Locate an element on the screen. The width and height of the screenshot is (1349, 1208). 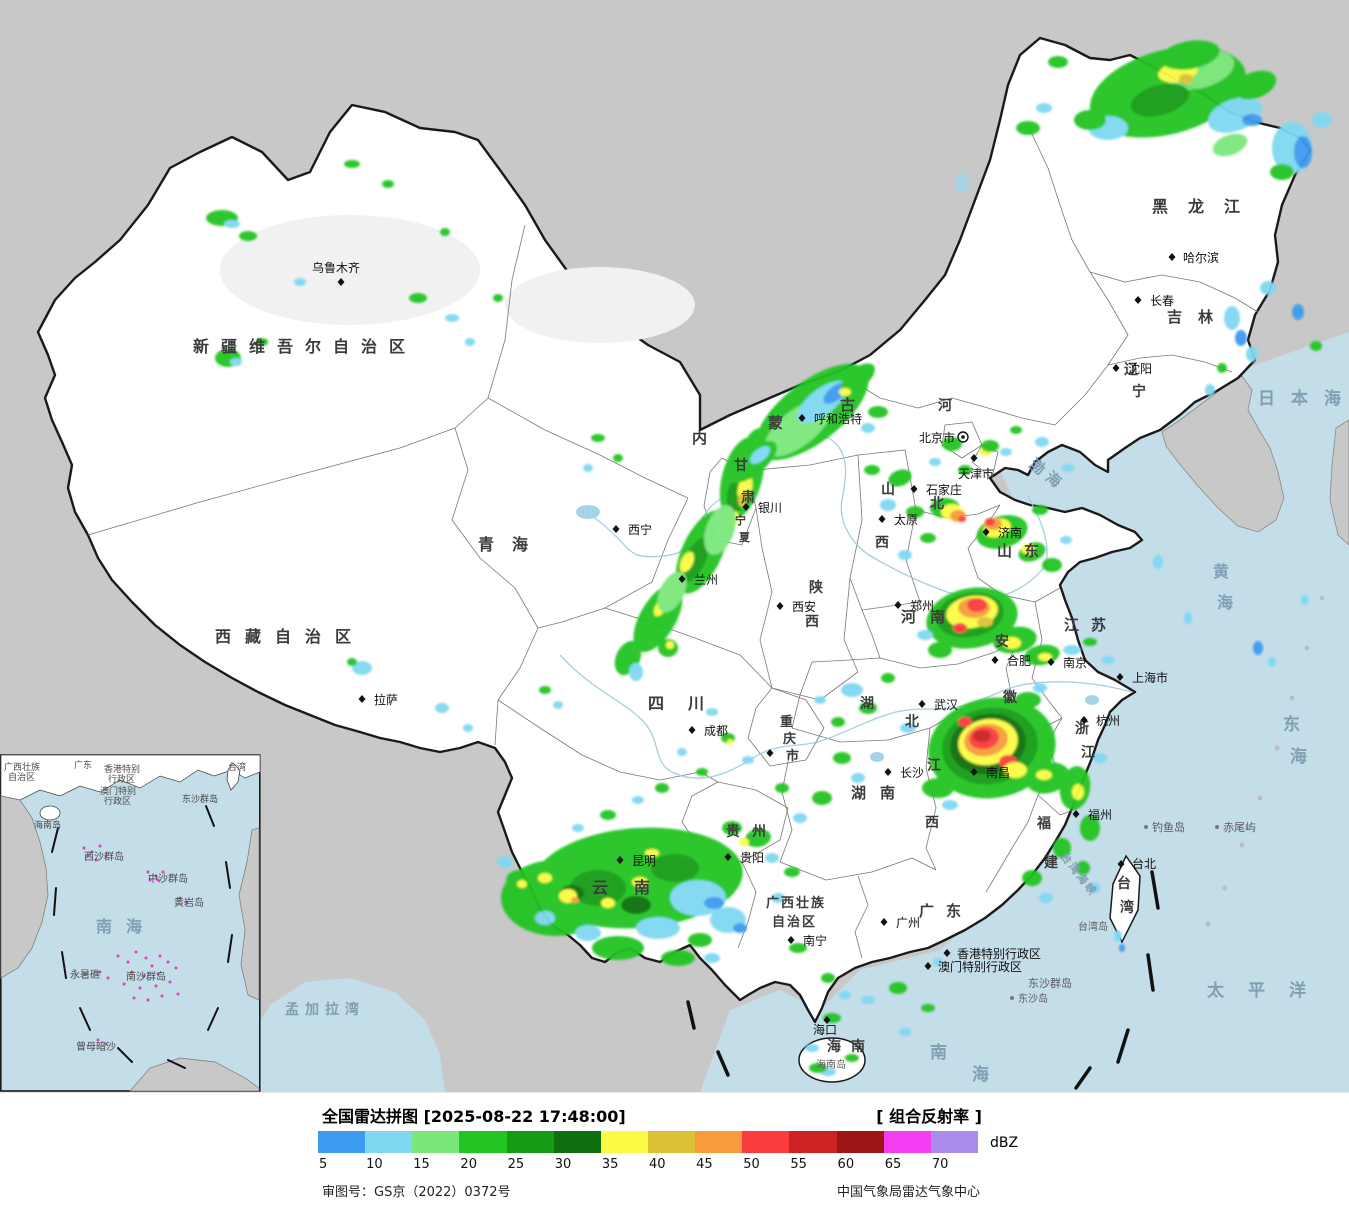
province-label: 陕 is located at coordinates (816, 587).